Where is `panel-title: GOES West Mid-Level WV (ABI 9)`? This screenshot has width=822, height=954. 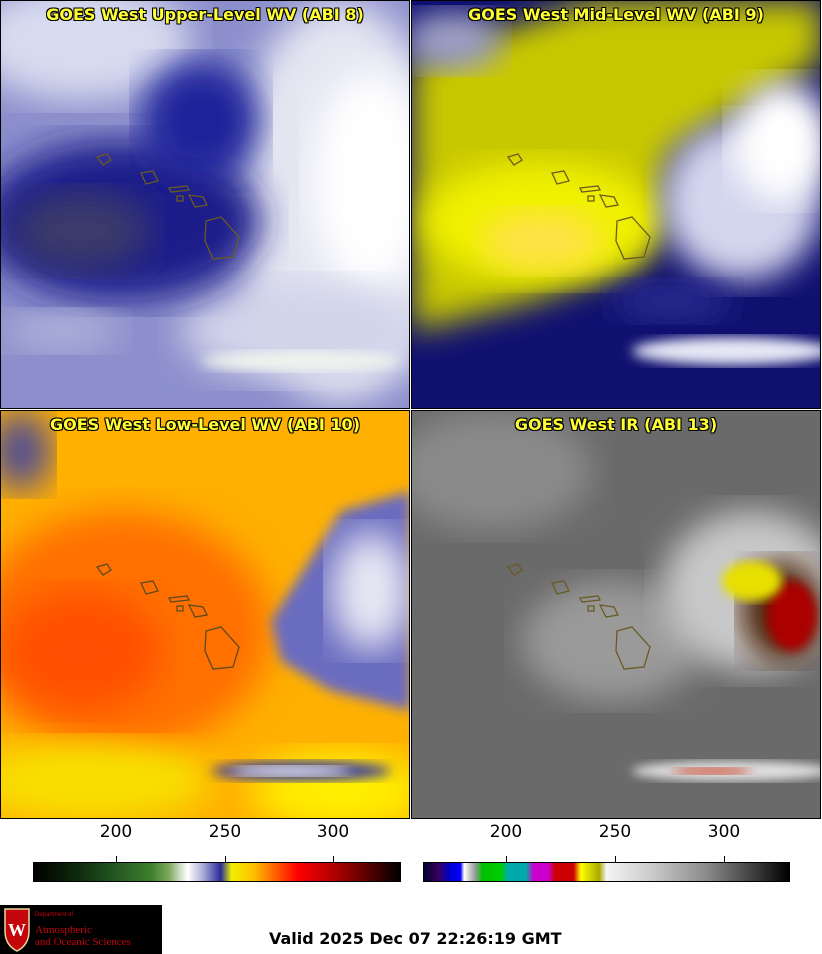 panel-title: GOES West Mid-Level WV (ABI 9) is located at coordinates (616, 14).